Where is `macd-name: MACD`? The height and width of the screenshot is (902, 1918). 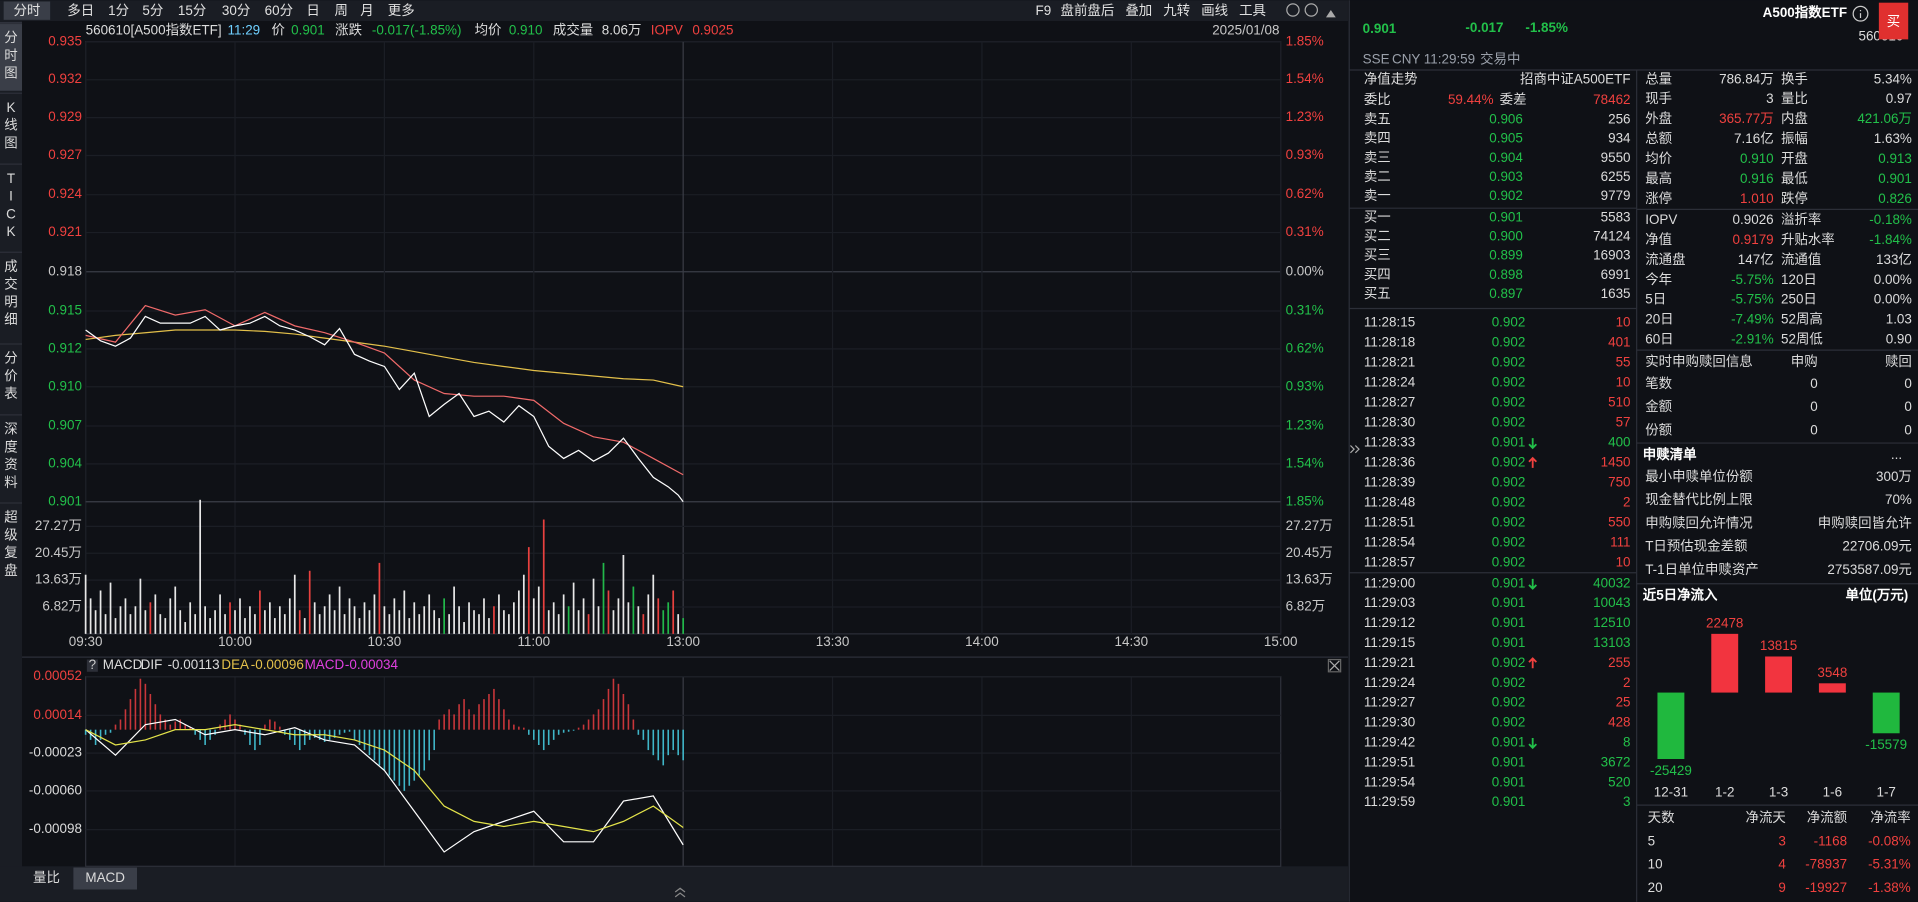
macd-name: MACD is located at coordinates (123, 664).